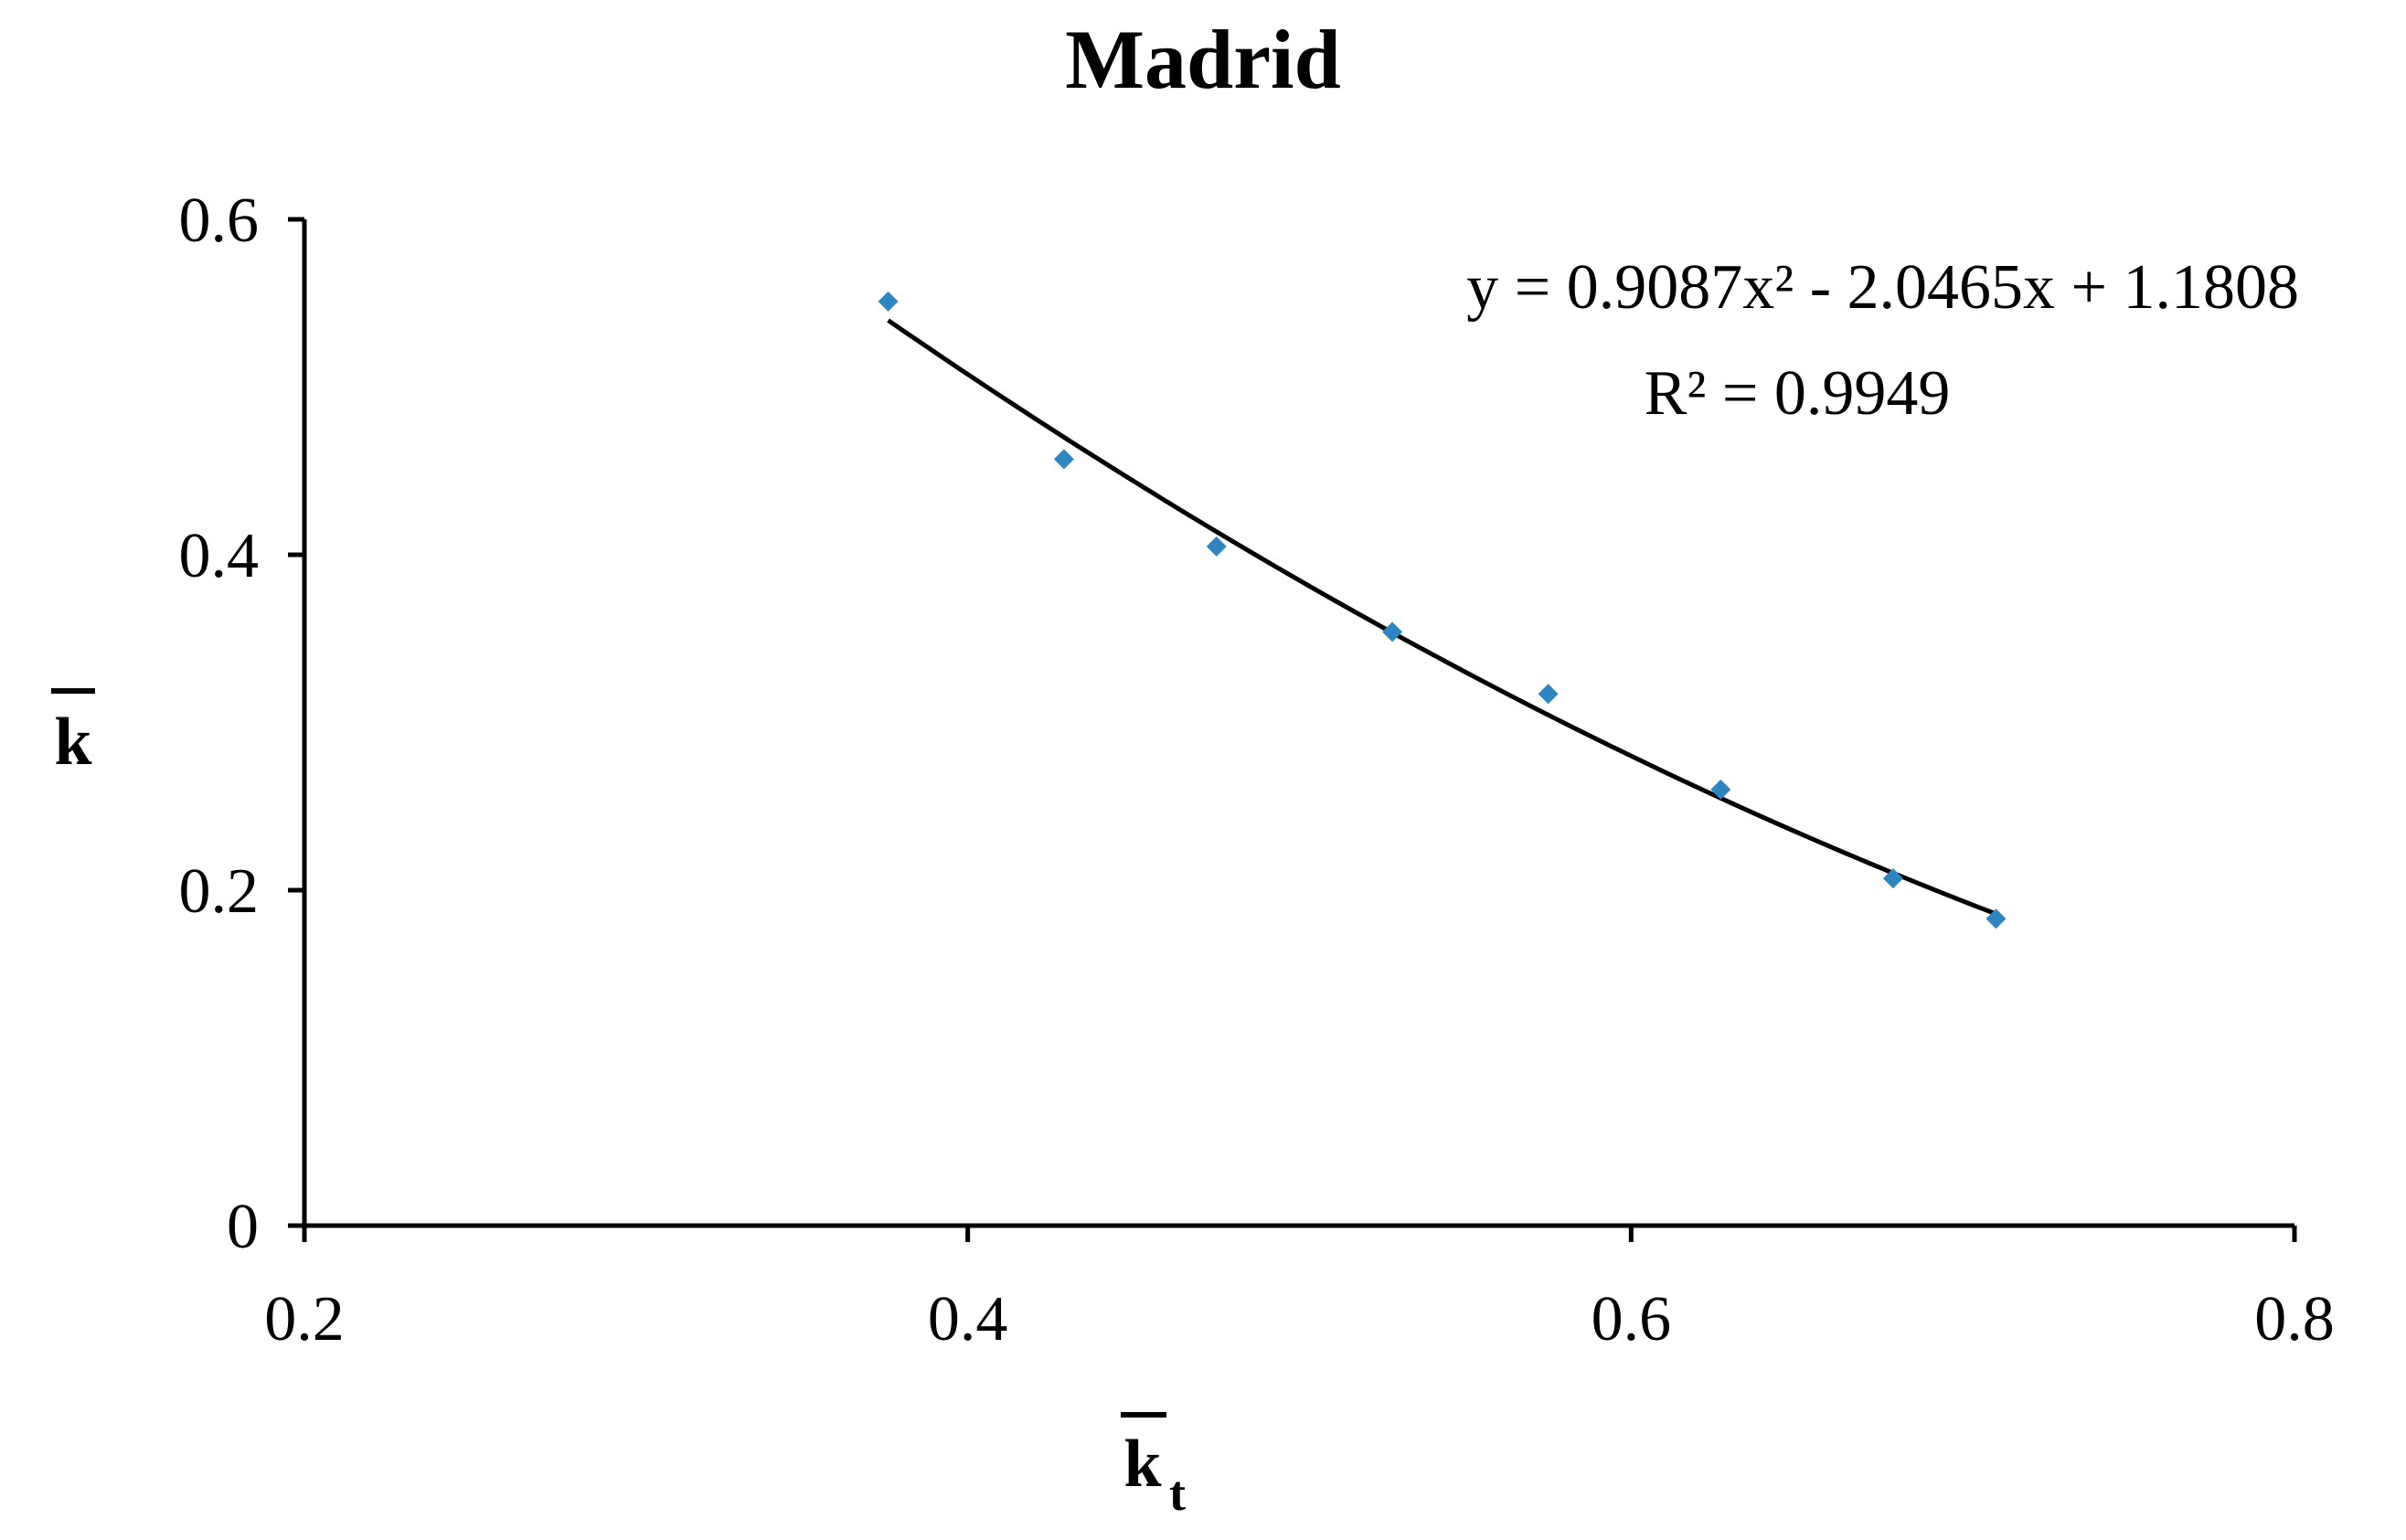  I want to click on x-tick-label: 0.2, so click(304, 1319).